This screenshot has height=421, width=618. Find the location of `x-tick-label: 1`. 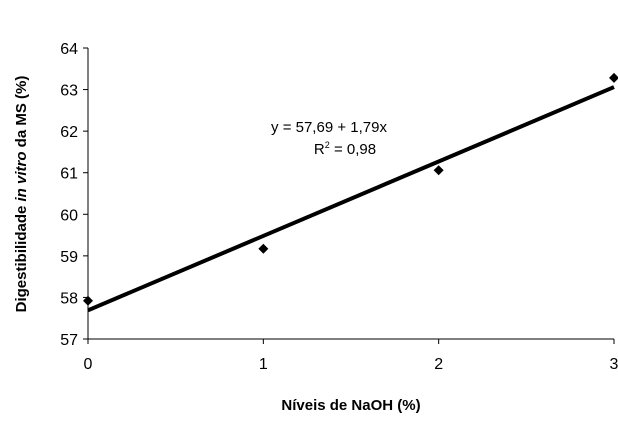

x-tick-label: 1 is located at coordinates (263, 364).